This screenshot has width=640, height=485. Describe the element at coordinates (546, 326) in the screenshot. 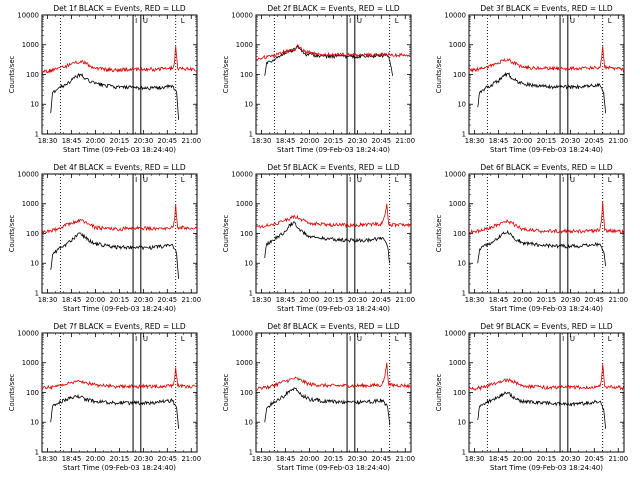

I see `chart-title: Det 9f BLACK = Events, RED = LLD` at that location.